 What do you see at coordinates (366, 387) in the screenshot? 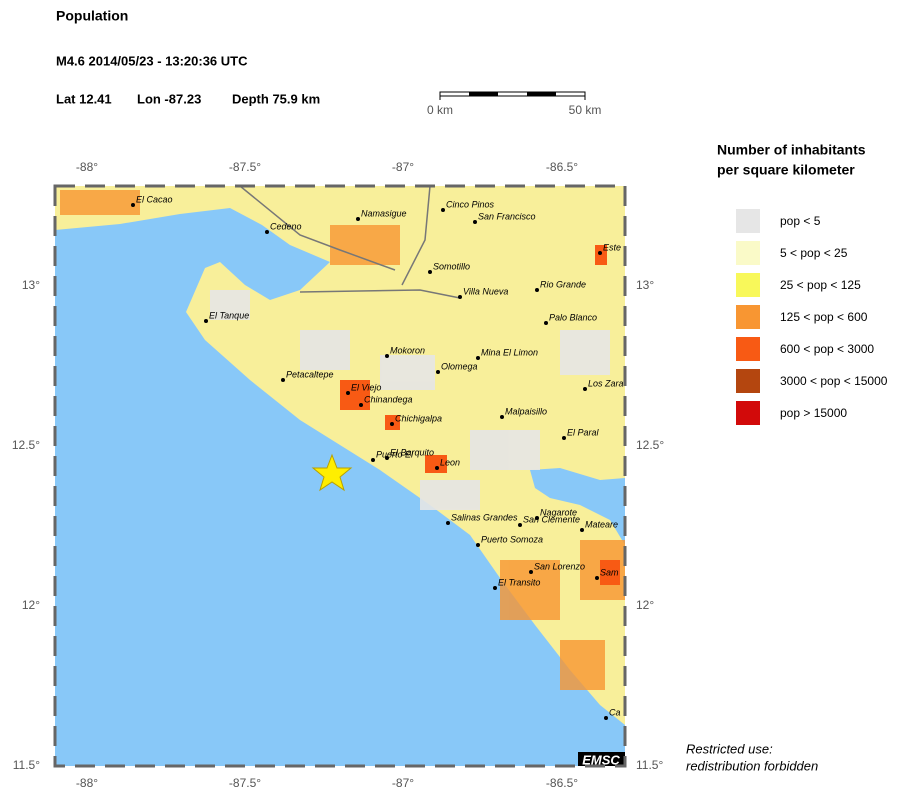
I see `place-label: El Viejo` at bounding box center [366, 387].